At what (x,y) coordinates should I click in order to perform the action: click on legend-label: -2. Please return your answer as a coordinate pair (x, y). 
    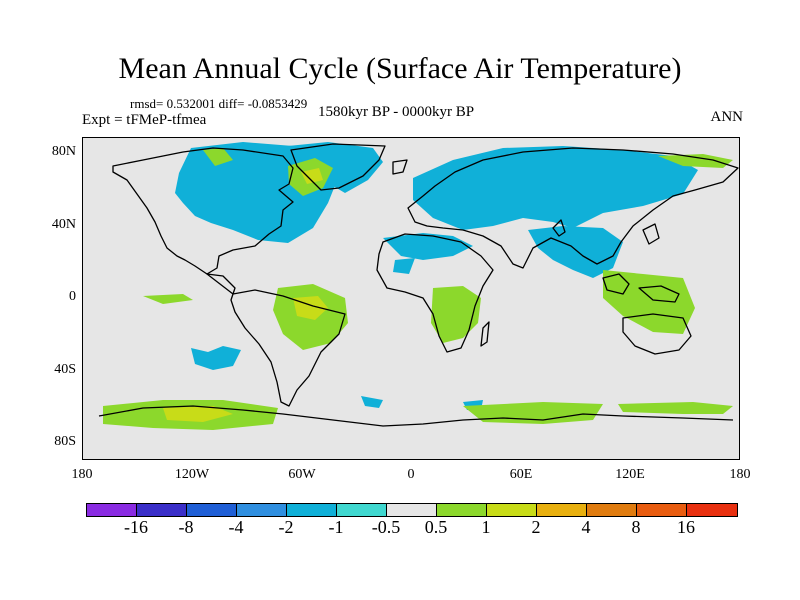
    Looking at the image, I should click on (286, 527).